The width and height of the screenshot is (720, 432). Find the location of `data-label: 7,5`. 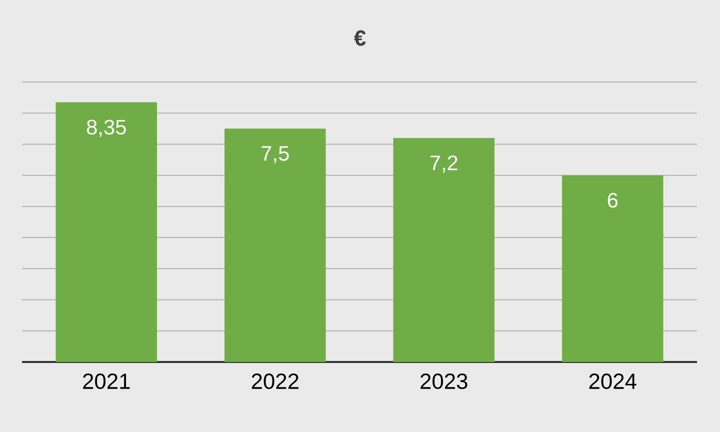

data-label: 7,5 is located at coordinates (275, 155).